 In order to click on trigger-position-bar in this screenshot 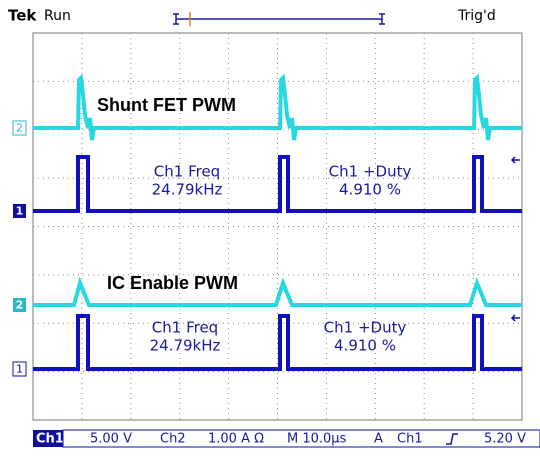, I will do `click(279, 19)`.